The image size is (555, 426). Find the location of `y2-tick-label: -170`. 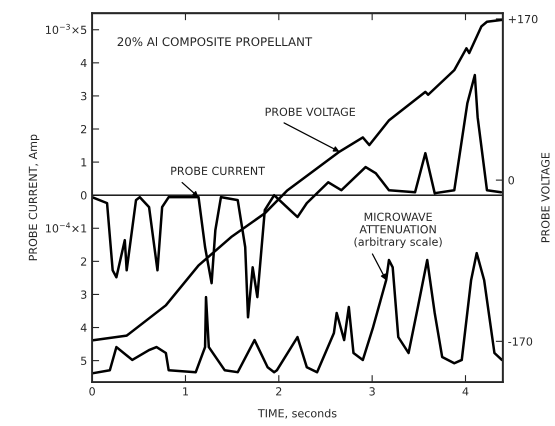

y2-tick-label: -170 is located at coordinates (520, 341).